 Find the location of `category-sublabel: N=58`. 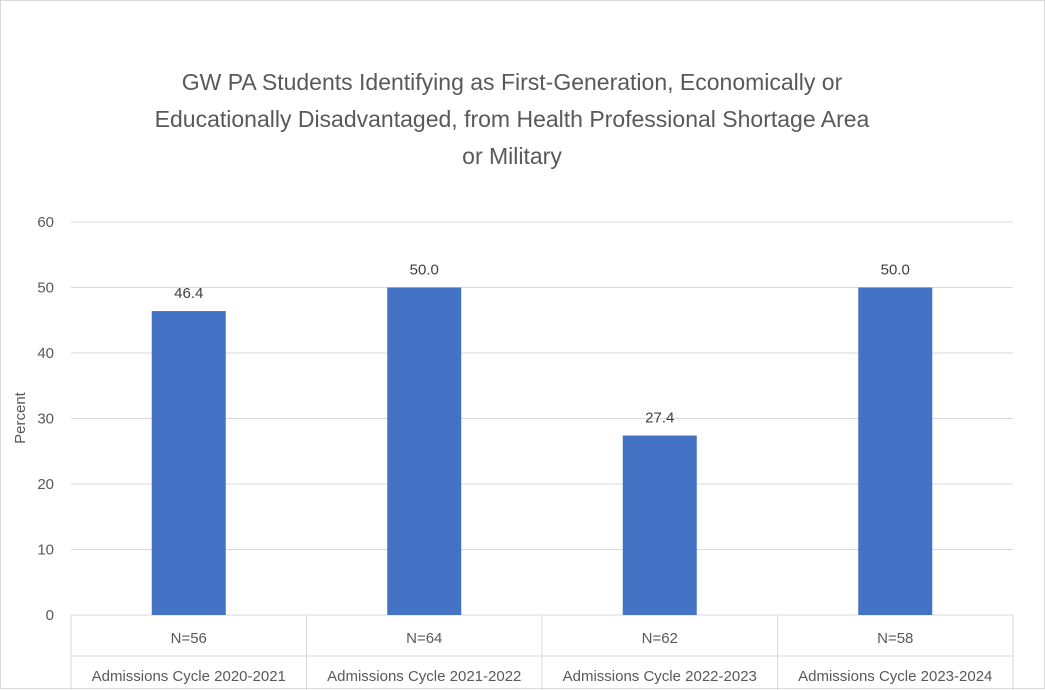

category-sublabel: N=58 is located at coordinates (895, 638).